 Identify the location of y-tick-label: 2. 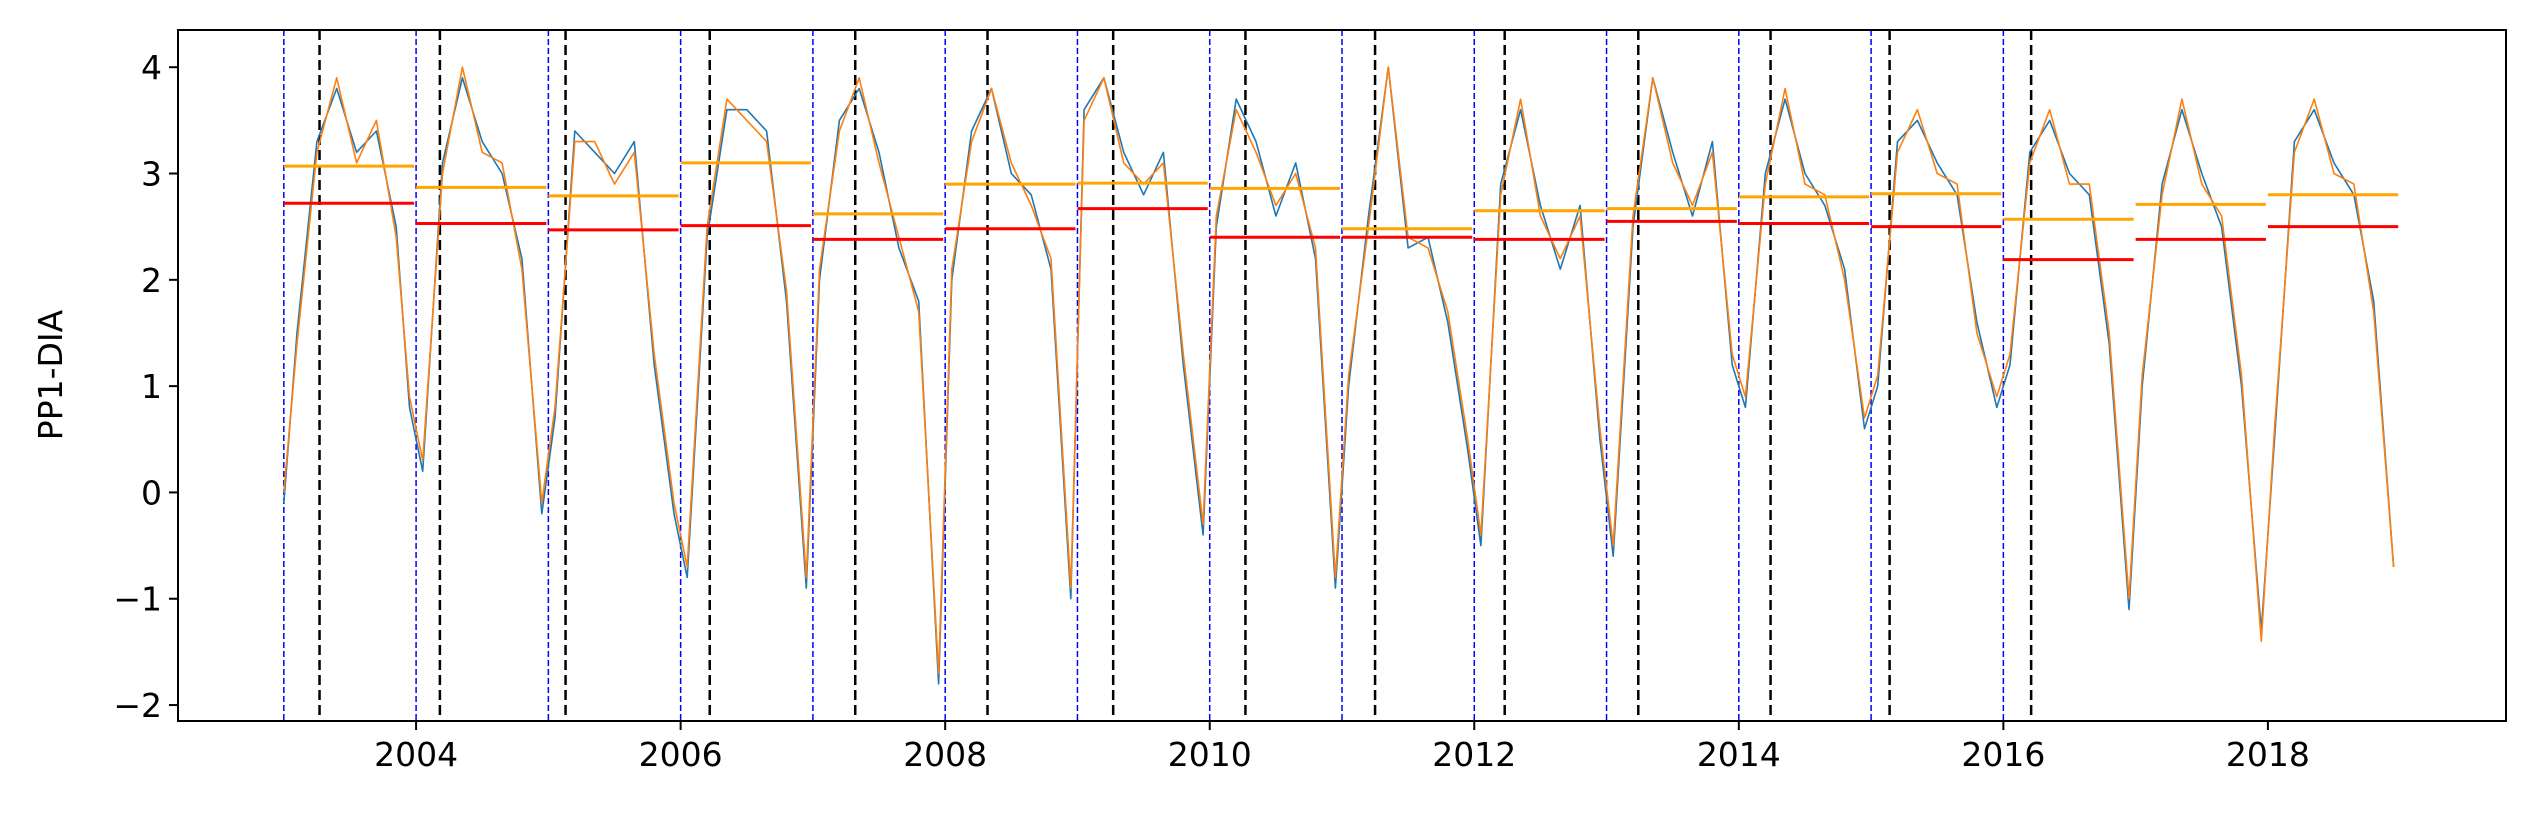
(151, 280).